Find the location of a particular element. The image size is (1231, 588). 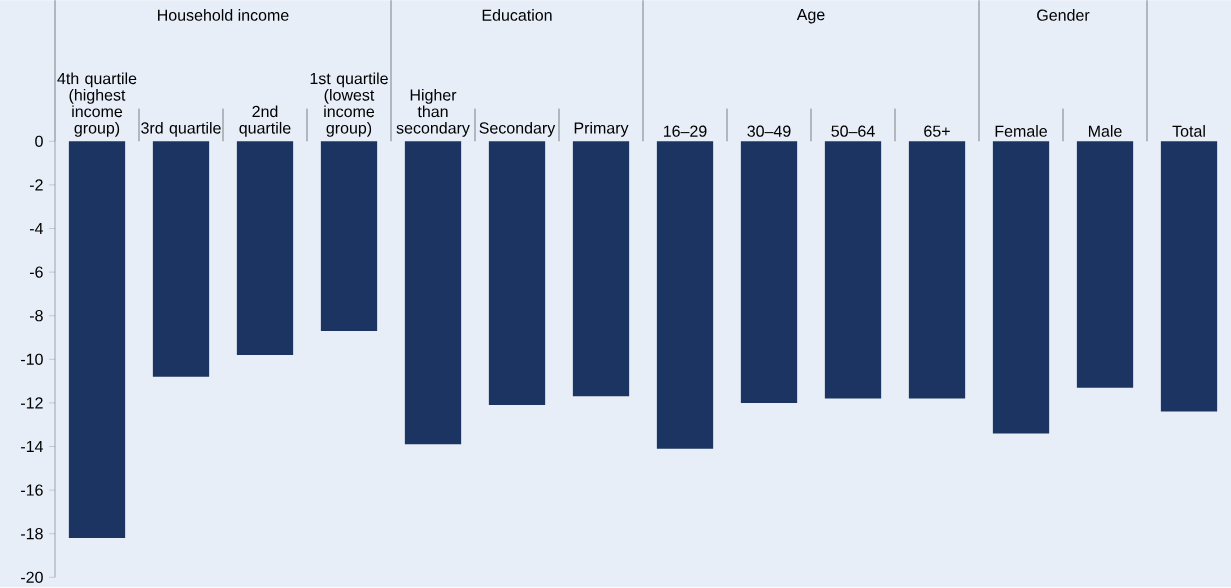

y-tick-label: -2 is located at coordinates (36, 185).